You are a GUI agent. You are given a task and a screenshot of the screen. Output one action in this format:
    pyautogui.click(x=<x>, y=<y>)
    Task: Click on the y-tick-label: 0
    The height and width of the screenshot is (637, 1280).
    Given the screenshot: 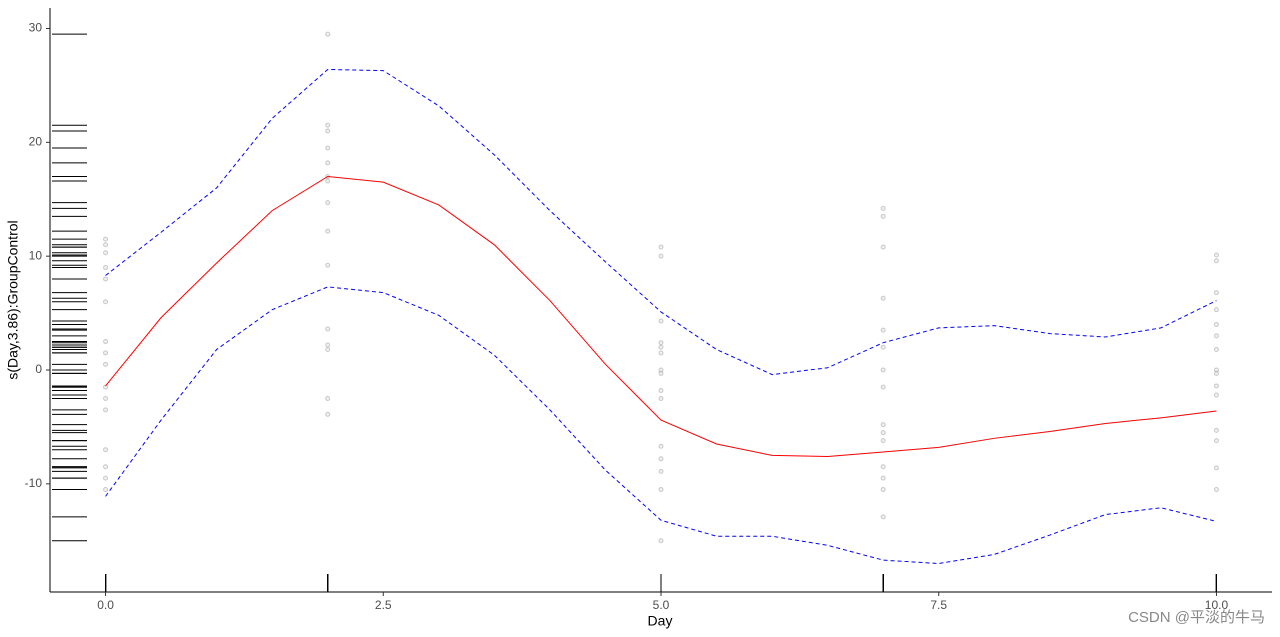 What is the action you would take?
    pyautogui.click(x=38, y=369)
    